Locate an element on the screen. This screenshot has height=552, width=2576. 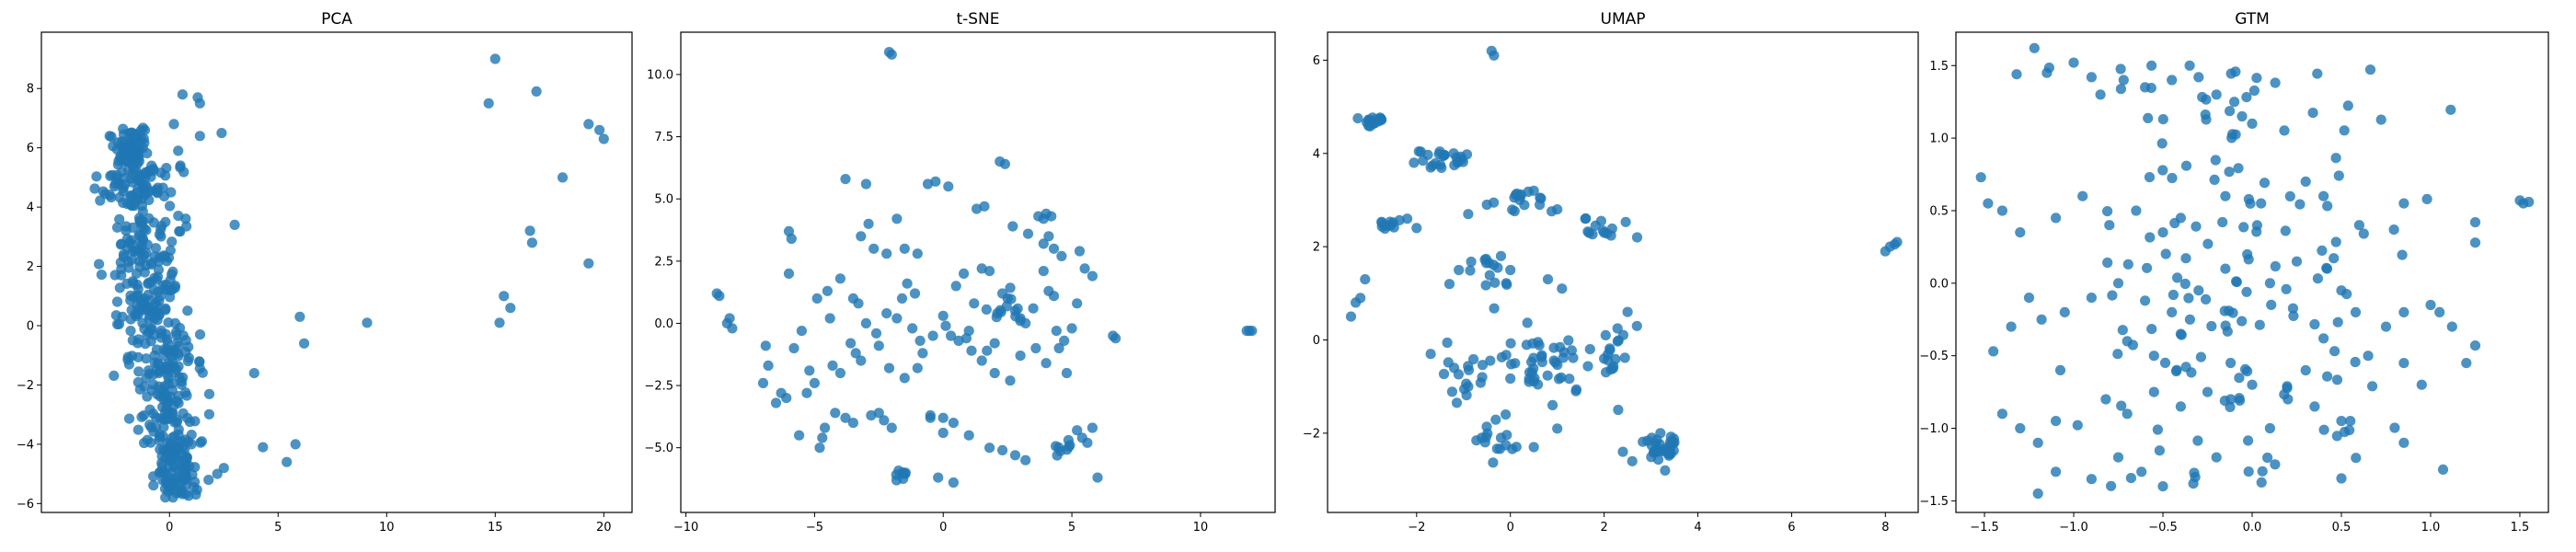
x-tick-label: −10 is located at coordinates (685, 528).